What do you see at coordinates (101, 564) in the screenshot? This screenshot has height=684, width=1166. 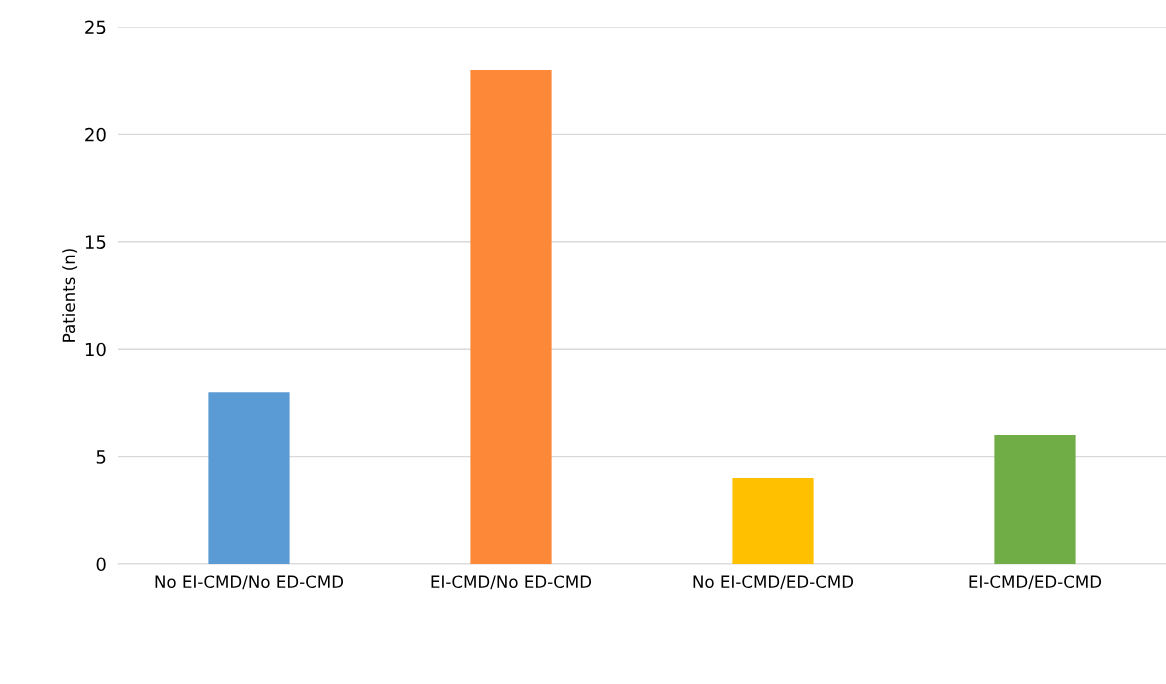 I see `y-tick-label: 0` at bounding box center [101, 564].